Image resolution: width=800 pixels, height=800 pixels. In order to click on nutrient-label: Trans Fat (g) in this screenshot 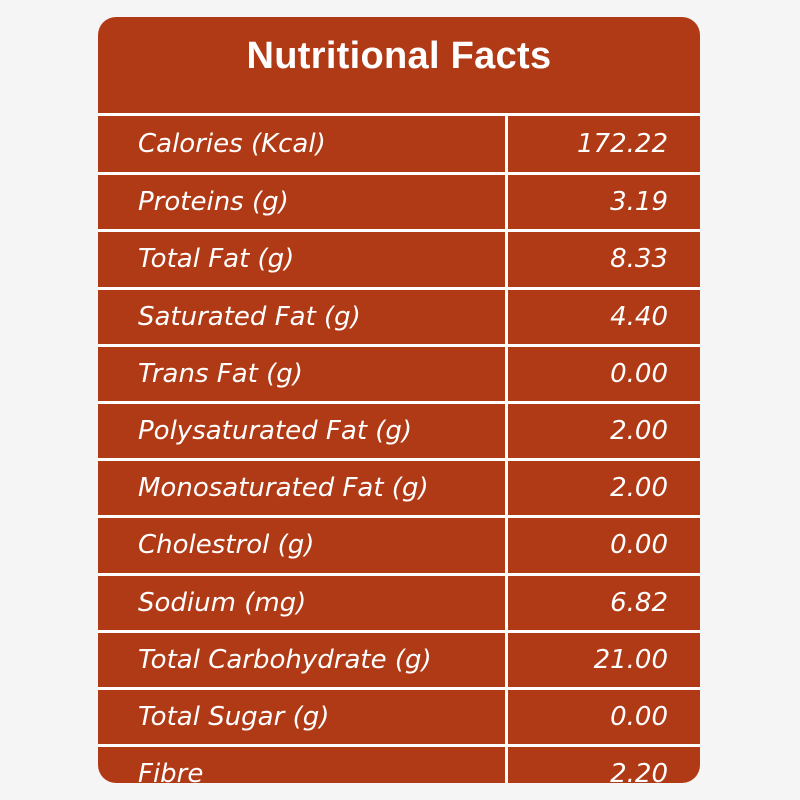, I will do `click(220, 373)`.